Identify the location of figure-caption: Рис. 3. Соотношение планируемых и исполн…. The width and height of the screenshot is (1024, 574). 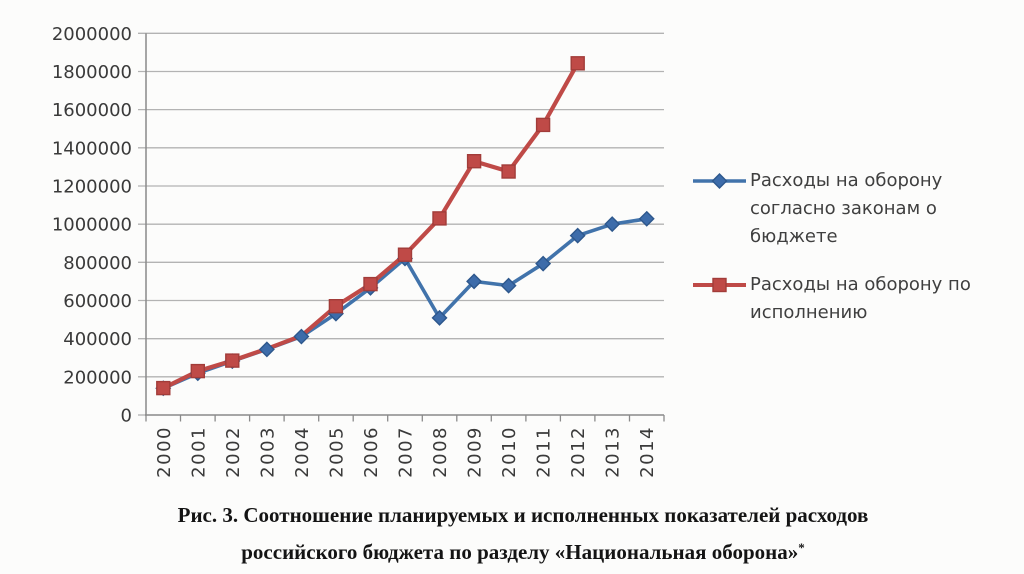
(512, 534).